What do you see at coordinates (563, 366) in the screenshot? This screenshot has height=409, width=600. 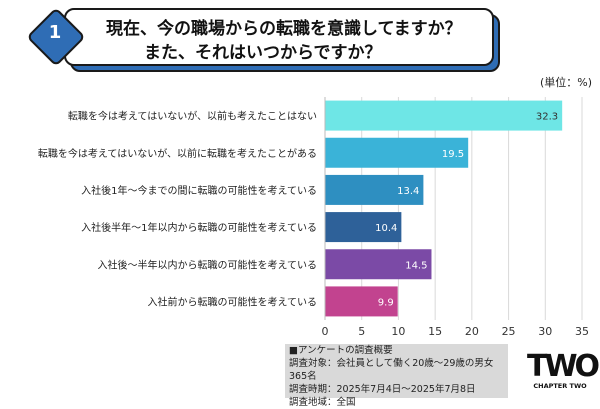 I see `logo-mark: TWO` at bounding box center [563, 366].